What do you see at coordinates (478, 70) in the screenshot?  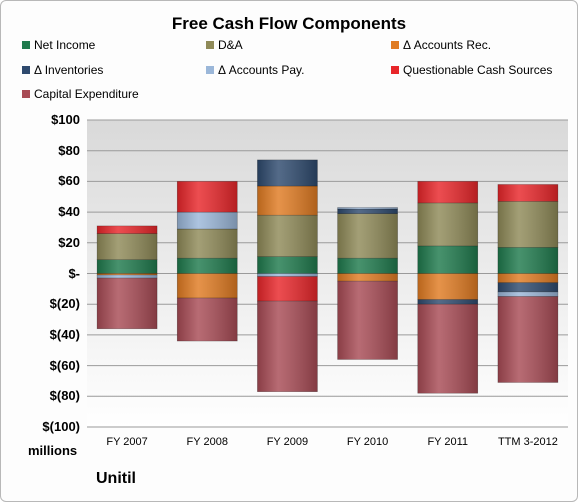 I see `legend-label: Questionable Cash Sources` at bounding box center [478, 70].